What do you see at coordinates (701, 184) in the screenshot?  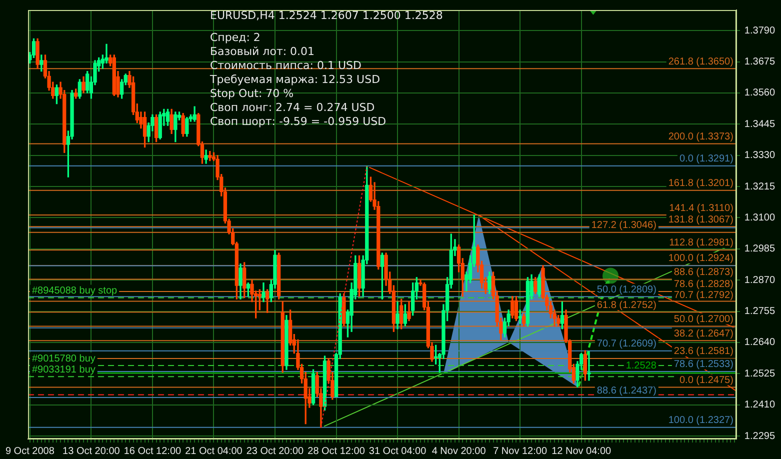 I see `ref-line-label: 161.8 (1.3201)` at bounding box center [701, 184].